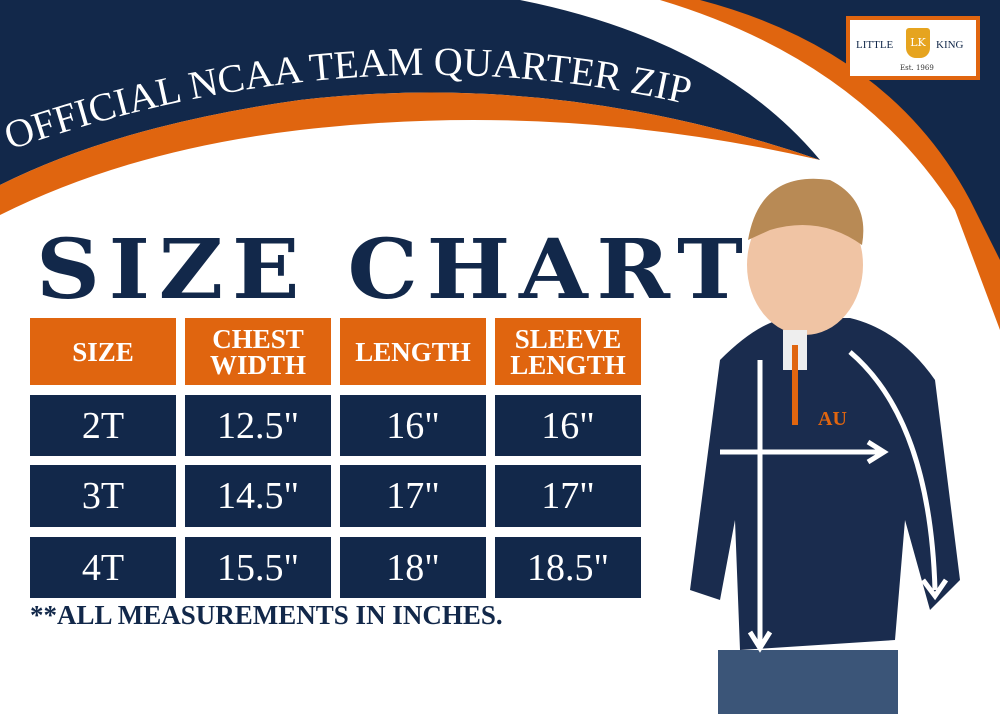 The height and width of the screenshot is (714, 1000). What do you see at coordinates (413, 351) in the screenshot?
I see `table-header-cell: LENGTH` at bounding box center [413, 351].